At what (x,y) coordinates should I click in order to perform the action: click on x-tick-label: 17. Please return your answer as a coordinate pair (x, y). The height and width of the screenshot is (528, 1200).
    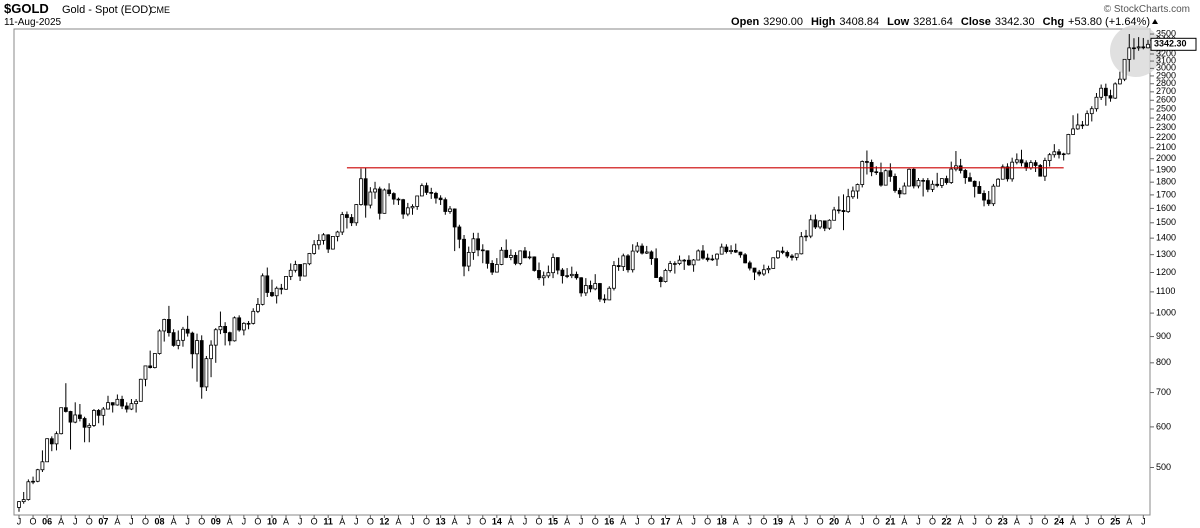
    Looking at the image, I should click on (665, 521).